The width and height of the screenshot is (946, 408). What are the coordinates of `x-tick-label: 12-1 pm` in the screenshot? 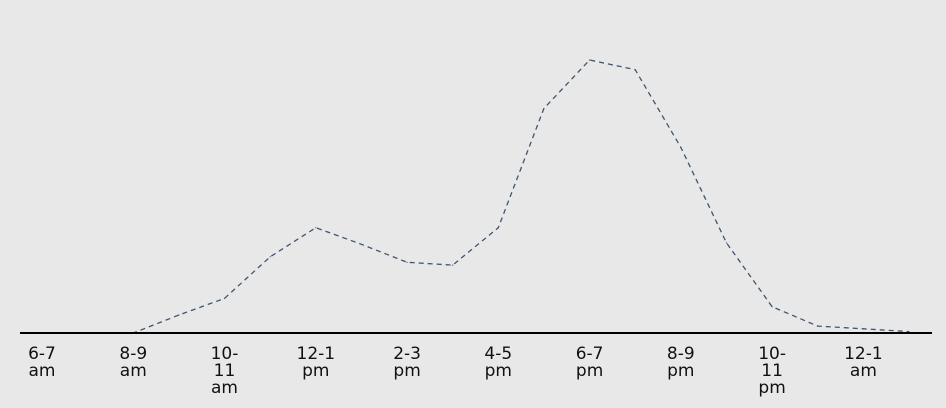 It's located at (316, 362).